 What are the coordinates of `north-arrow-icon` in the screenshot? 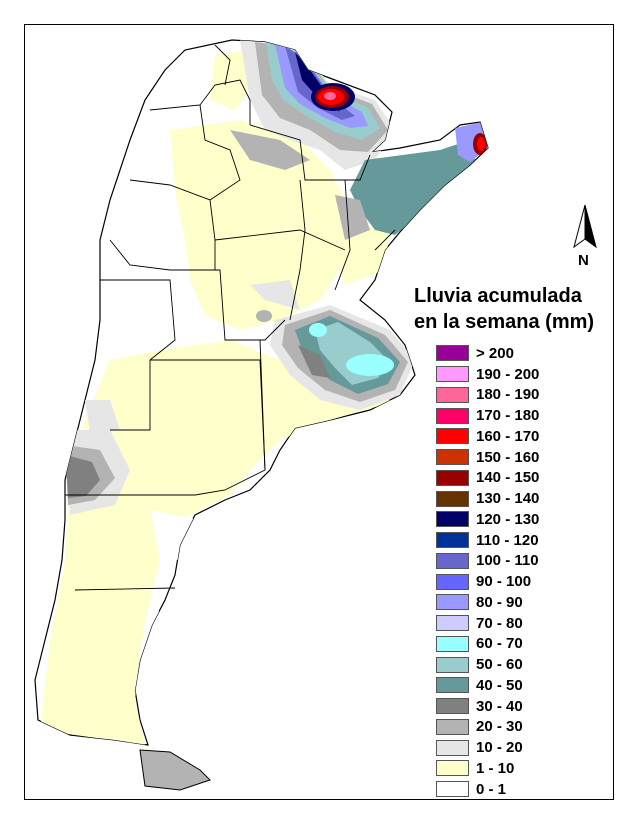 It's located at (585, 226).